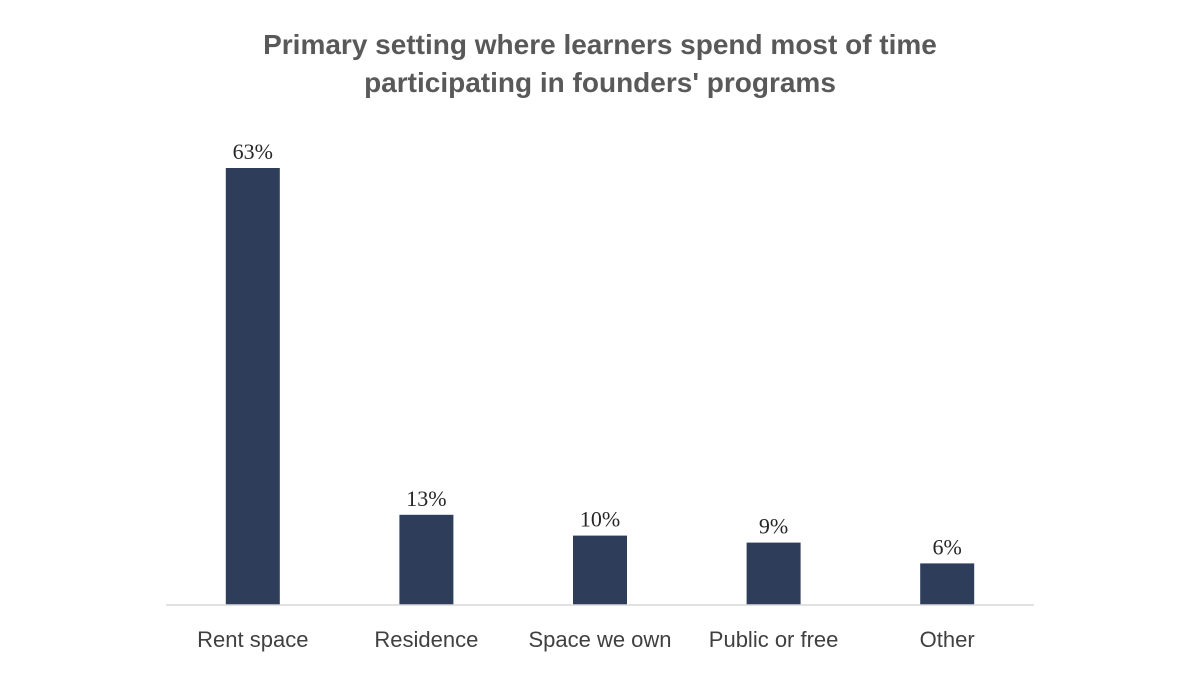  What do you see at coordinates (947, 639) in the screenshot?
I see `x-tick-label: Other` at bounding box center [947, 639].